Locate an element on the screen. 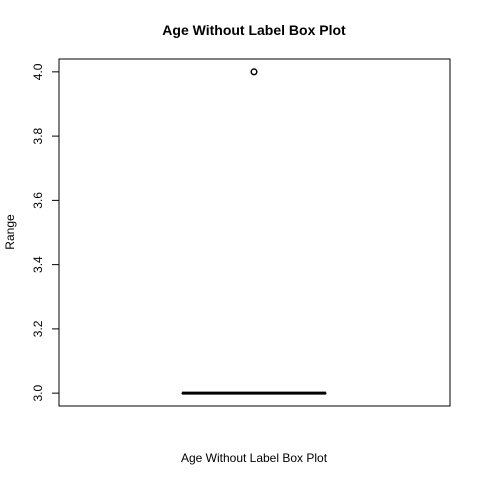 The image size is (480, 480). y-axis-label: Range is located at coordinates (10, 232).